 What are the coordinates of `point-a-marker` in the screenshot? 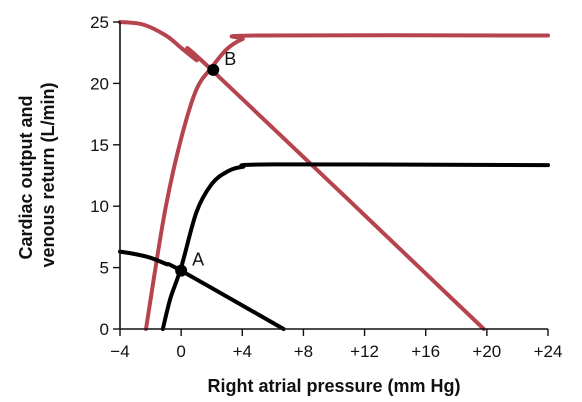 It's located at (181, 270).